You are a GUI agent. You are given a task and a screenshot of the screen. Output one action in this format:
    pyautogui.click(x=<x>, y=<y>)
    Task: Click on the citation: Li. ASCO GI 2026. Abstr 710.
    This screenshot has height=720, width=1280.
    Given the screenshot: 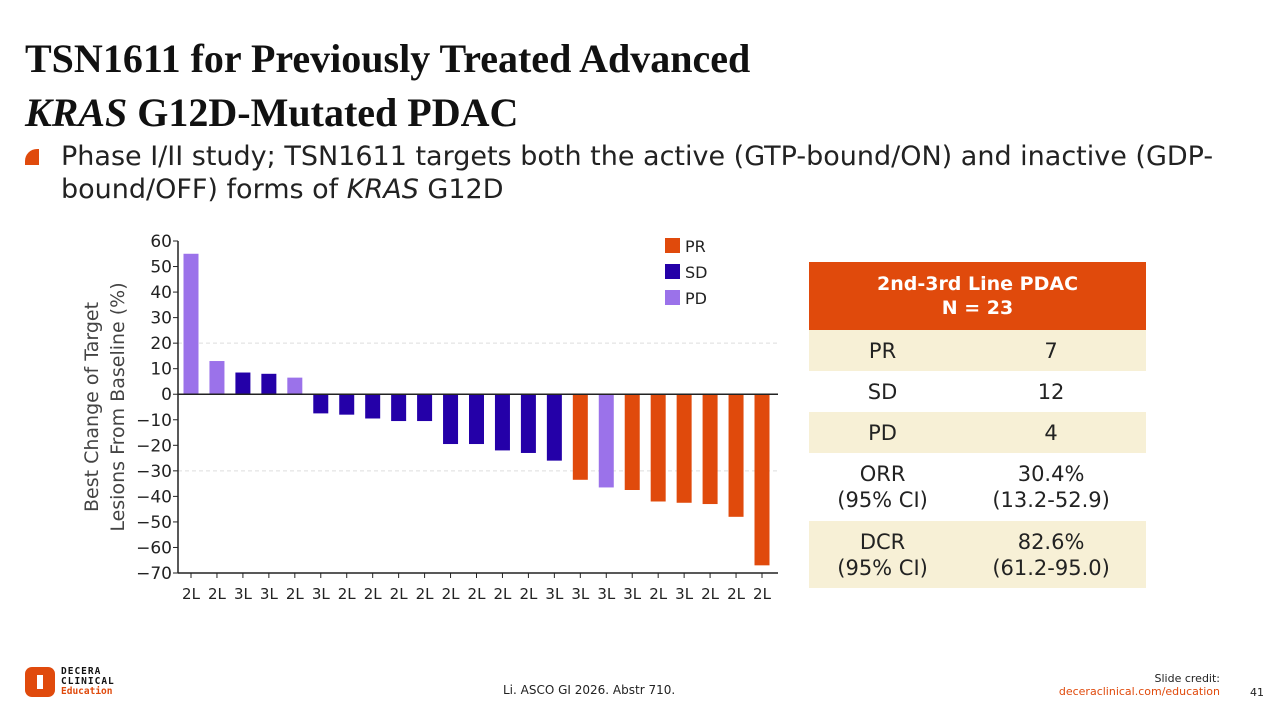 What is the action you would take?
    pyautogui.click(x=589, y=690)
    